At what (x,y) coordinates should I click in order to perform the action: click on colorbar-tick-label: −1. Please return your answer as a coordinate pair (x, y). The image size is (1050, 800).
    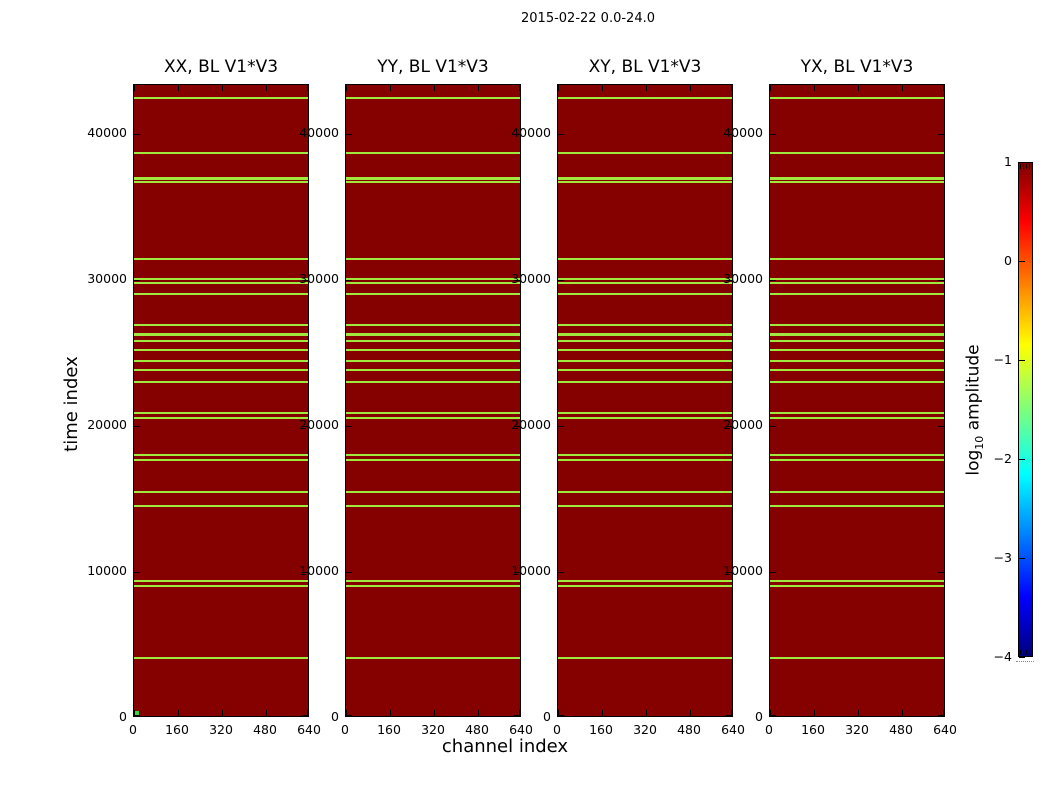
    Looking at the image, I should click on (1002, 359).